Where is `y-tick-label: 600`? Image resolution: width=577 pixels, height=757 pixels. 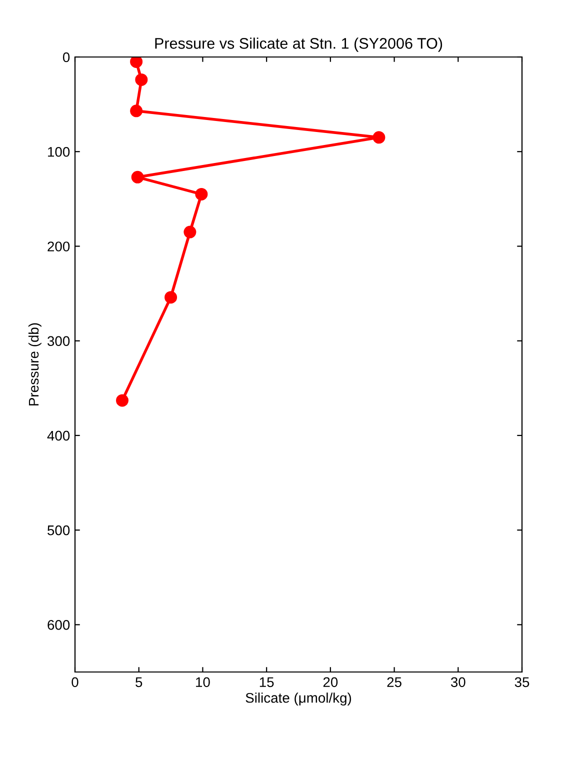 y-tick-label: 600 is located at coordinates (59, 625).